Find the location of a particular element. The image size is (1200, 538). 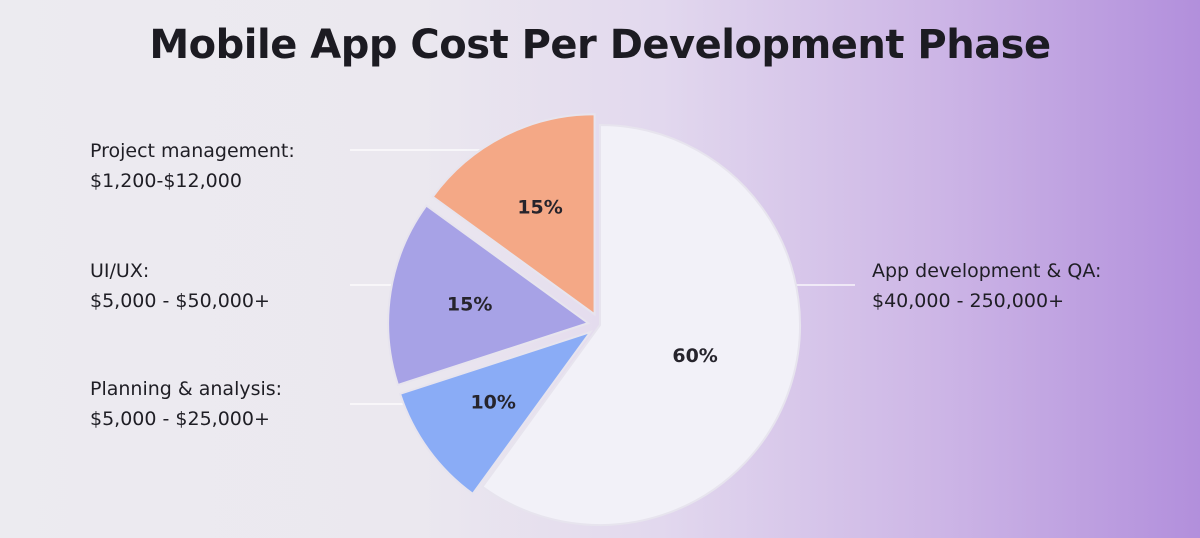

slice-percent-label: 60% is located at coordinates (694, 356).